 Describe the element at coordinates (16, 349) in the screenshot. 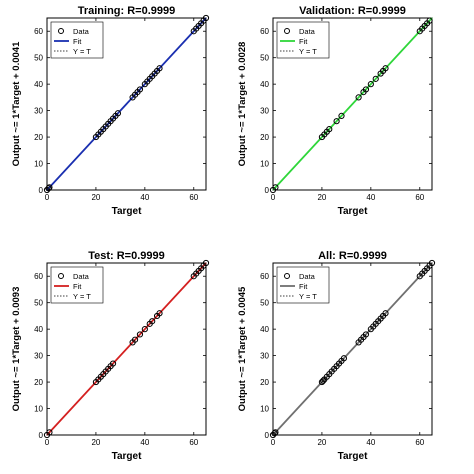

I see `y-axis-label: Output ~= 1*Target + 0.0093` at that location.